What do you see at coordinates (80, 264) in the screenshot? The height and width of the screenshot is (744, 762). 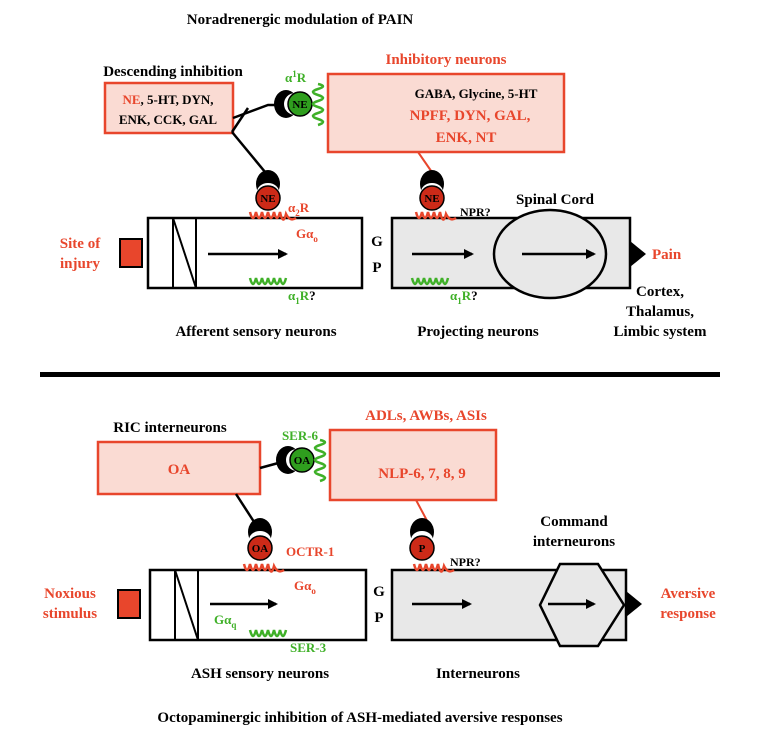 I see `site-of-injury-line2: injury` at bounding box center [80, 264].